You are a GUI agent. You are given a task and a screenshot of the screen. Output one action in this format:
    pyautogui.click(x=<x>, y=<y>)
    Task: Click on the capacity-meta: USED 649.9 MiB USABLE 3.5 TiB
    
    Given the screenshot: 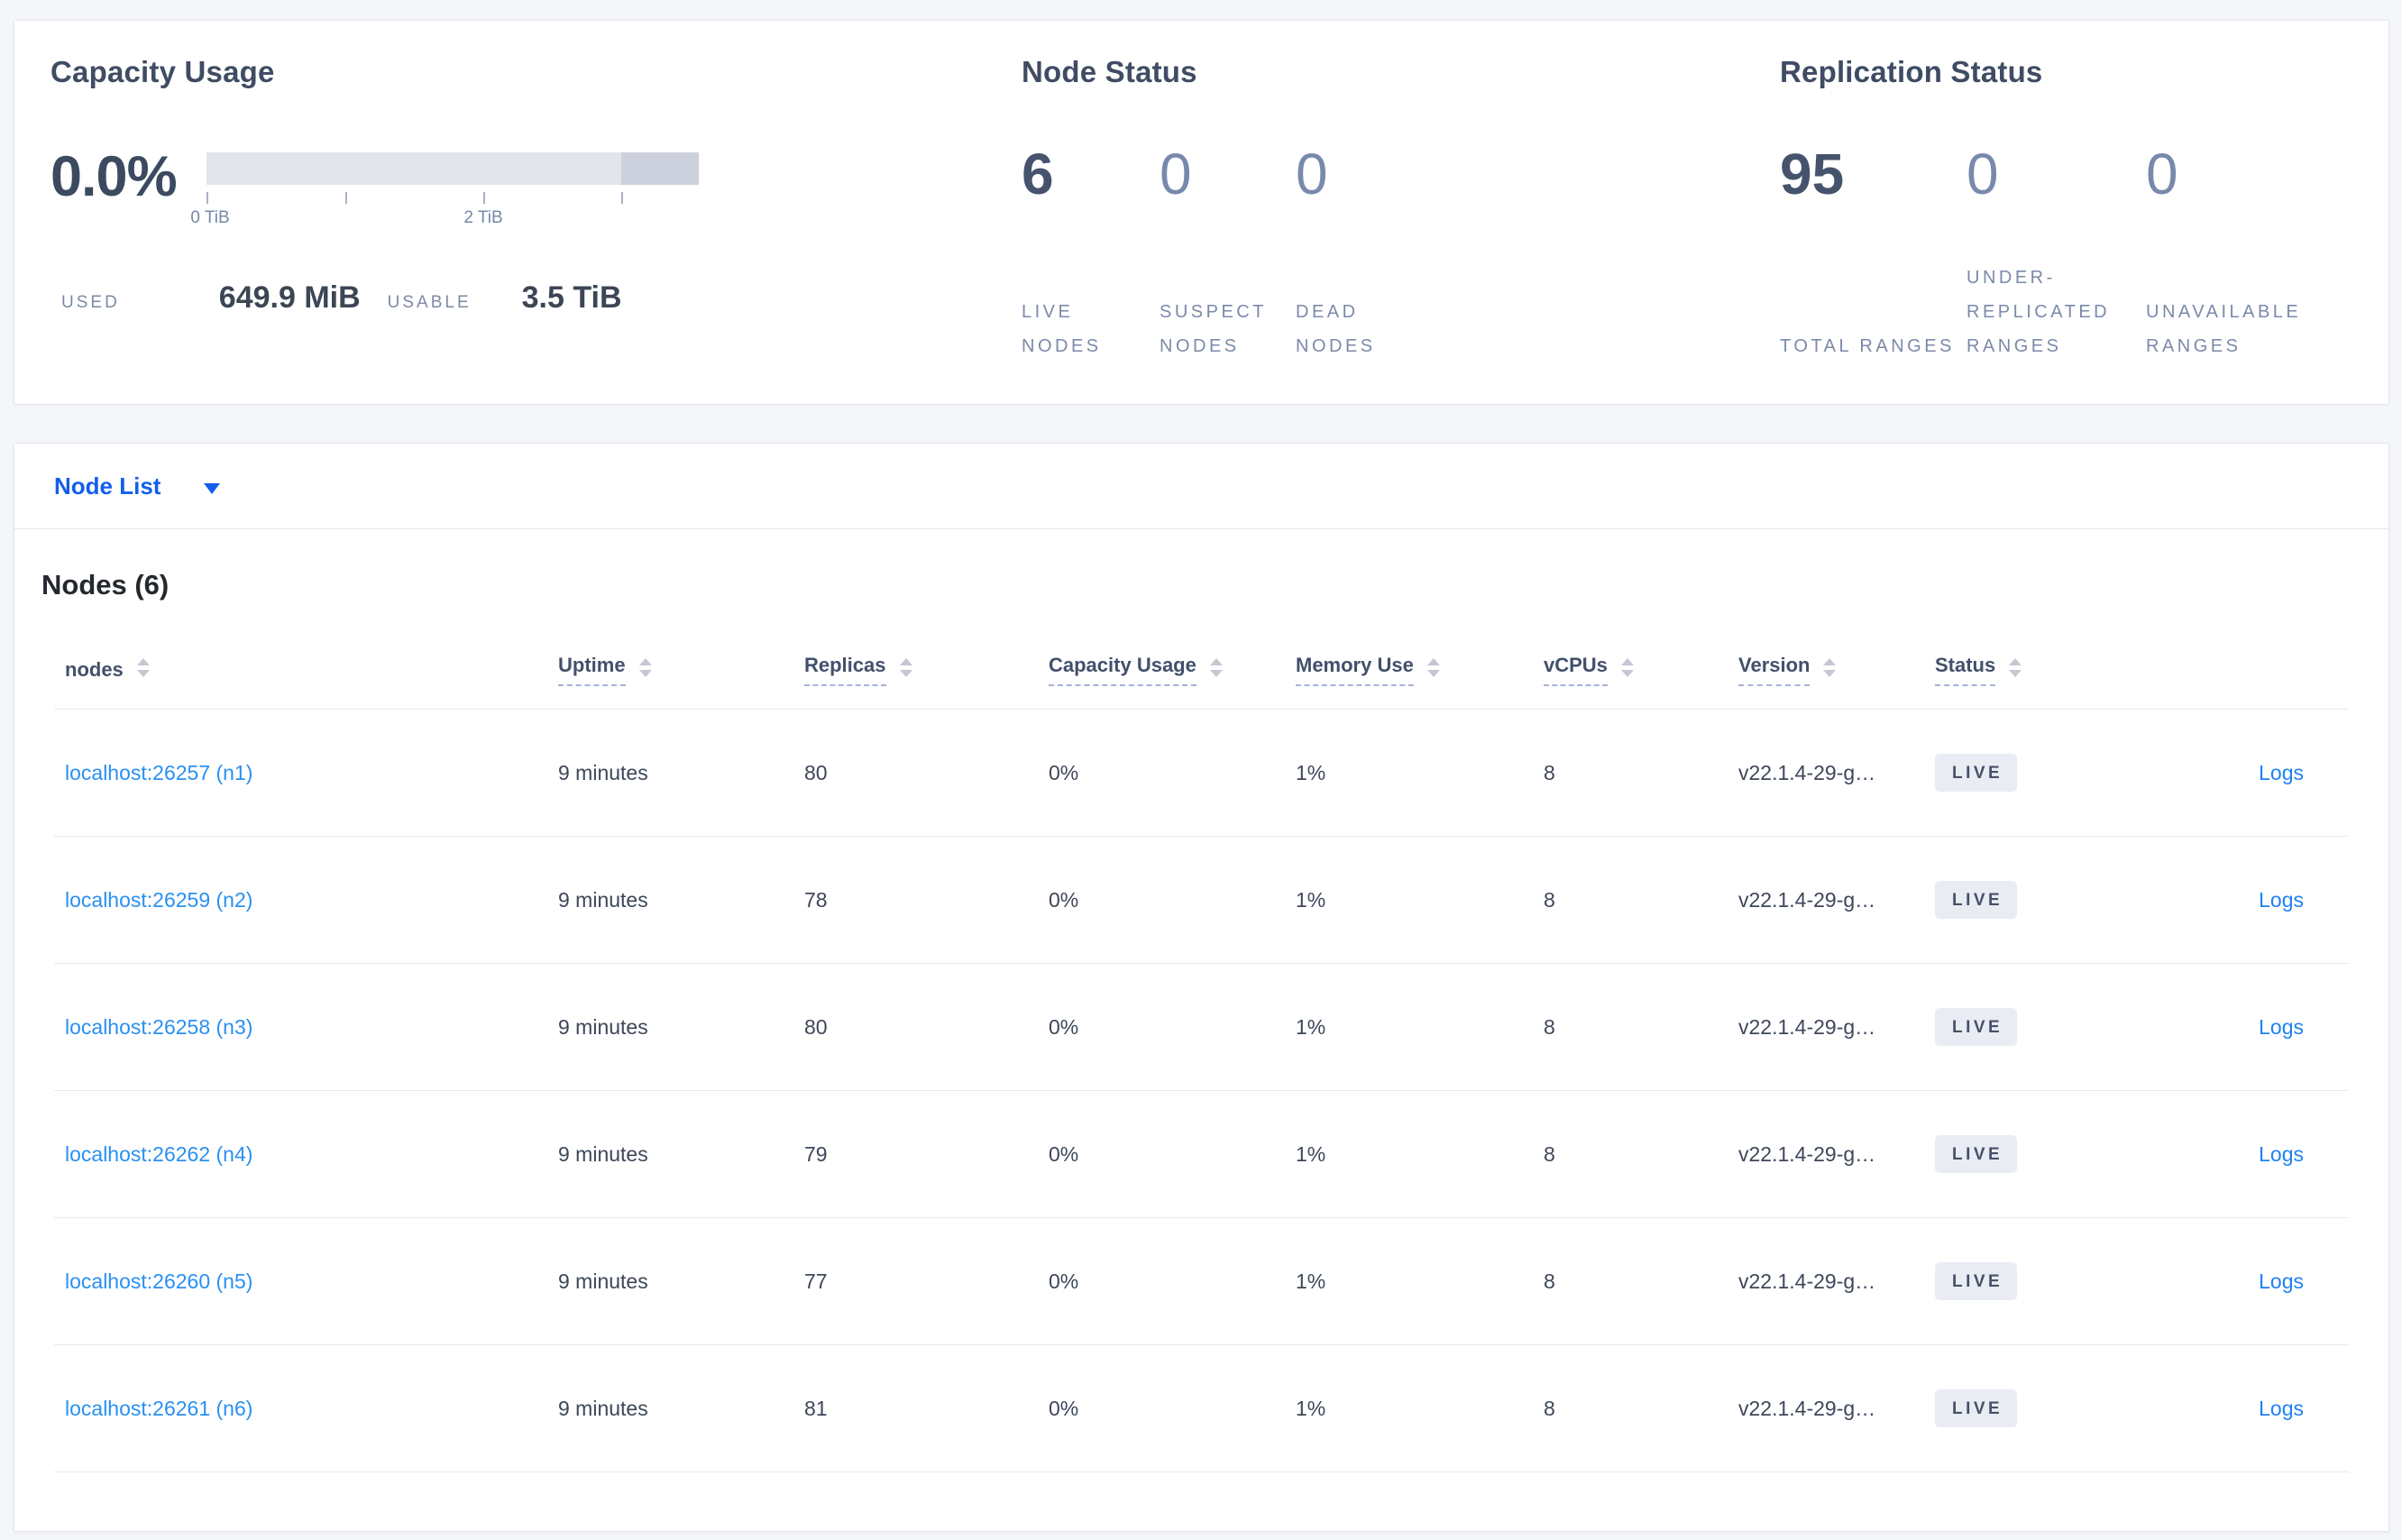 What is the action you would take?
    pyautogui.click(x=536, y=298)
    